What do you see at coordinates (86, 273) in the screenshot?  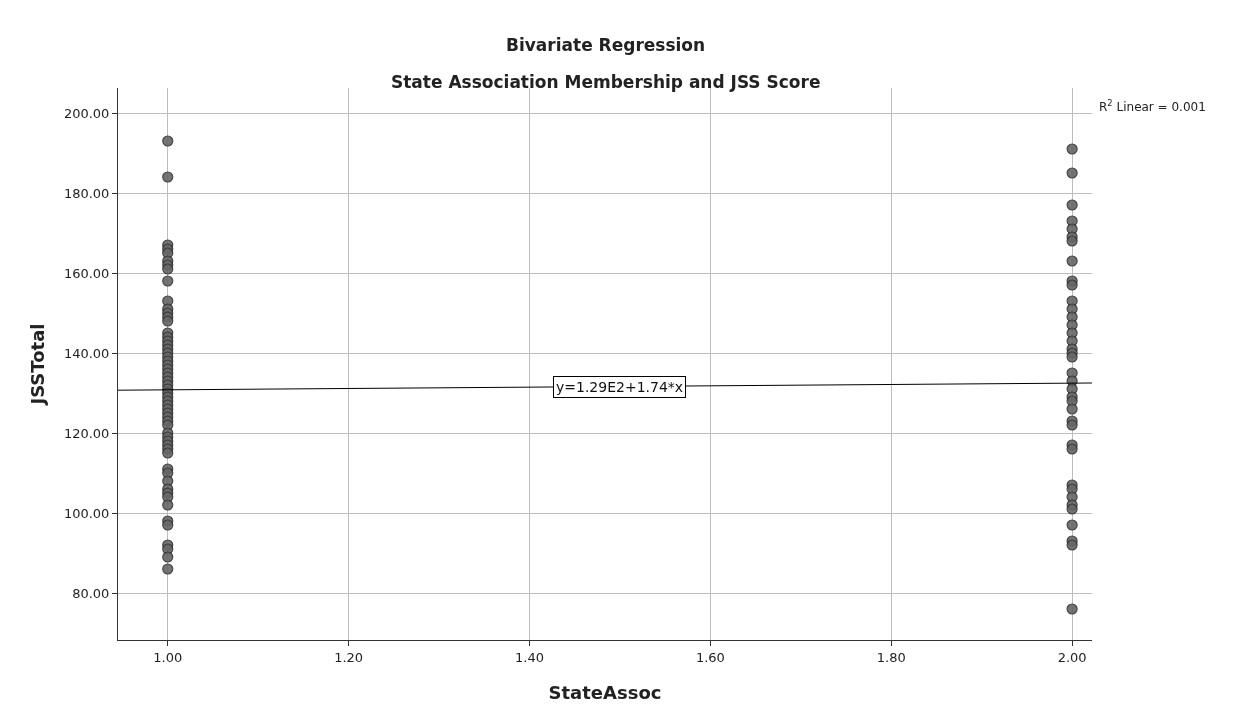 I see `y-tick-label: 160.00` at bounding box center [86, 273].